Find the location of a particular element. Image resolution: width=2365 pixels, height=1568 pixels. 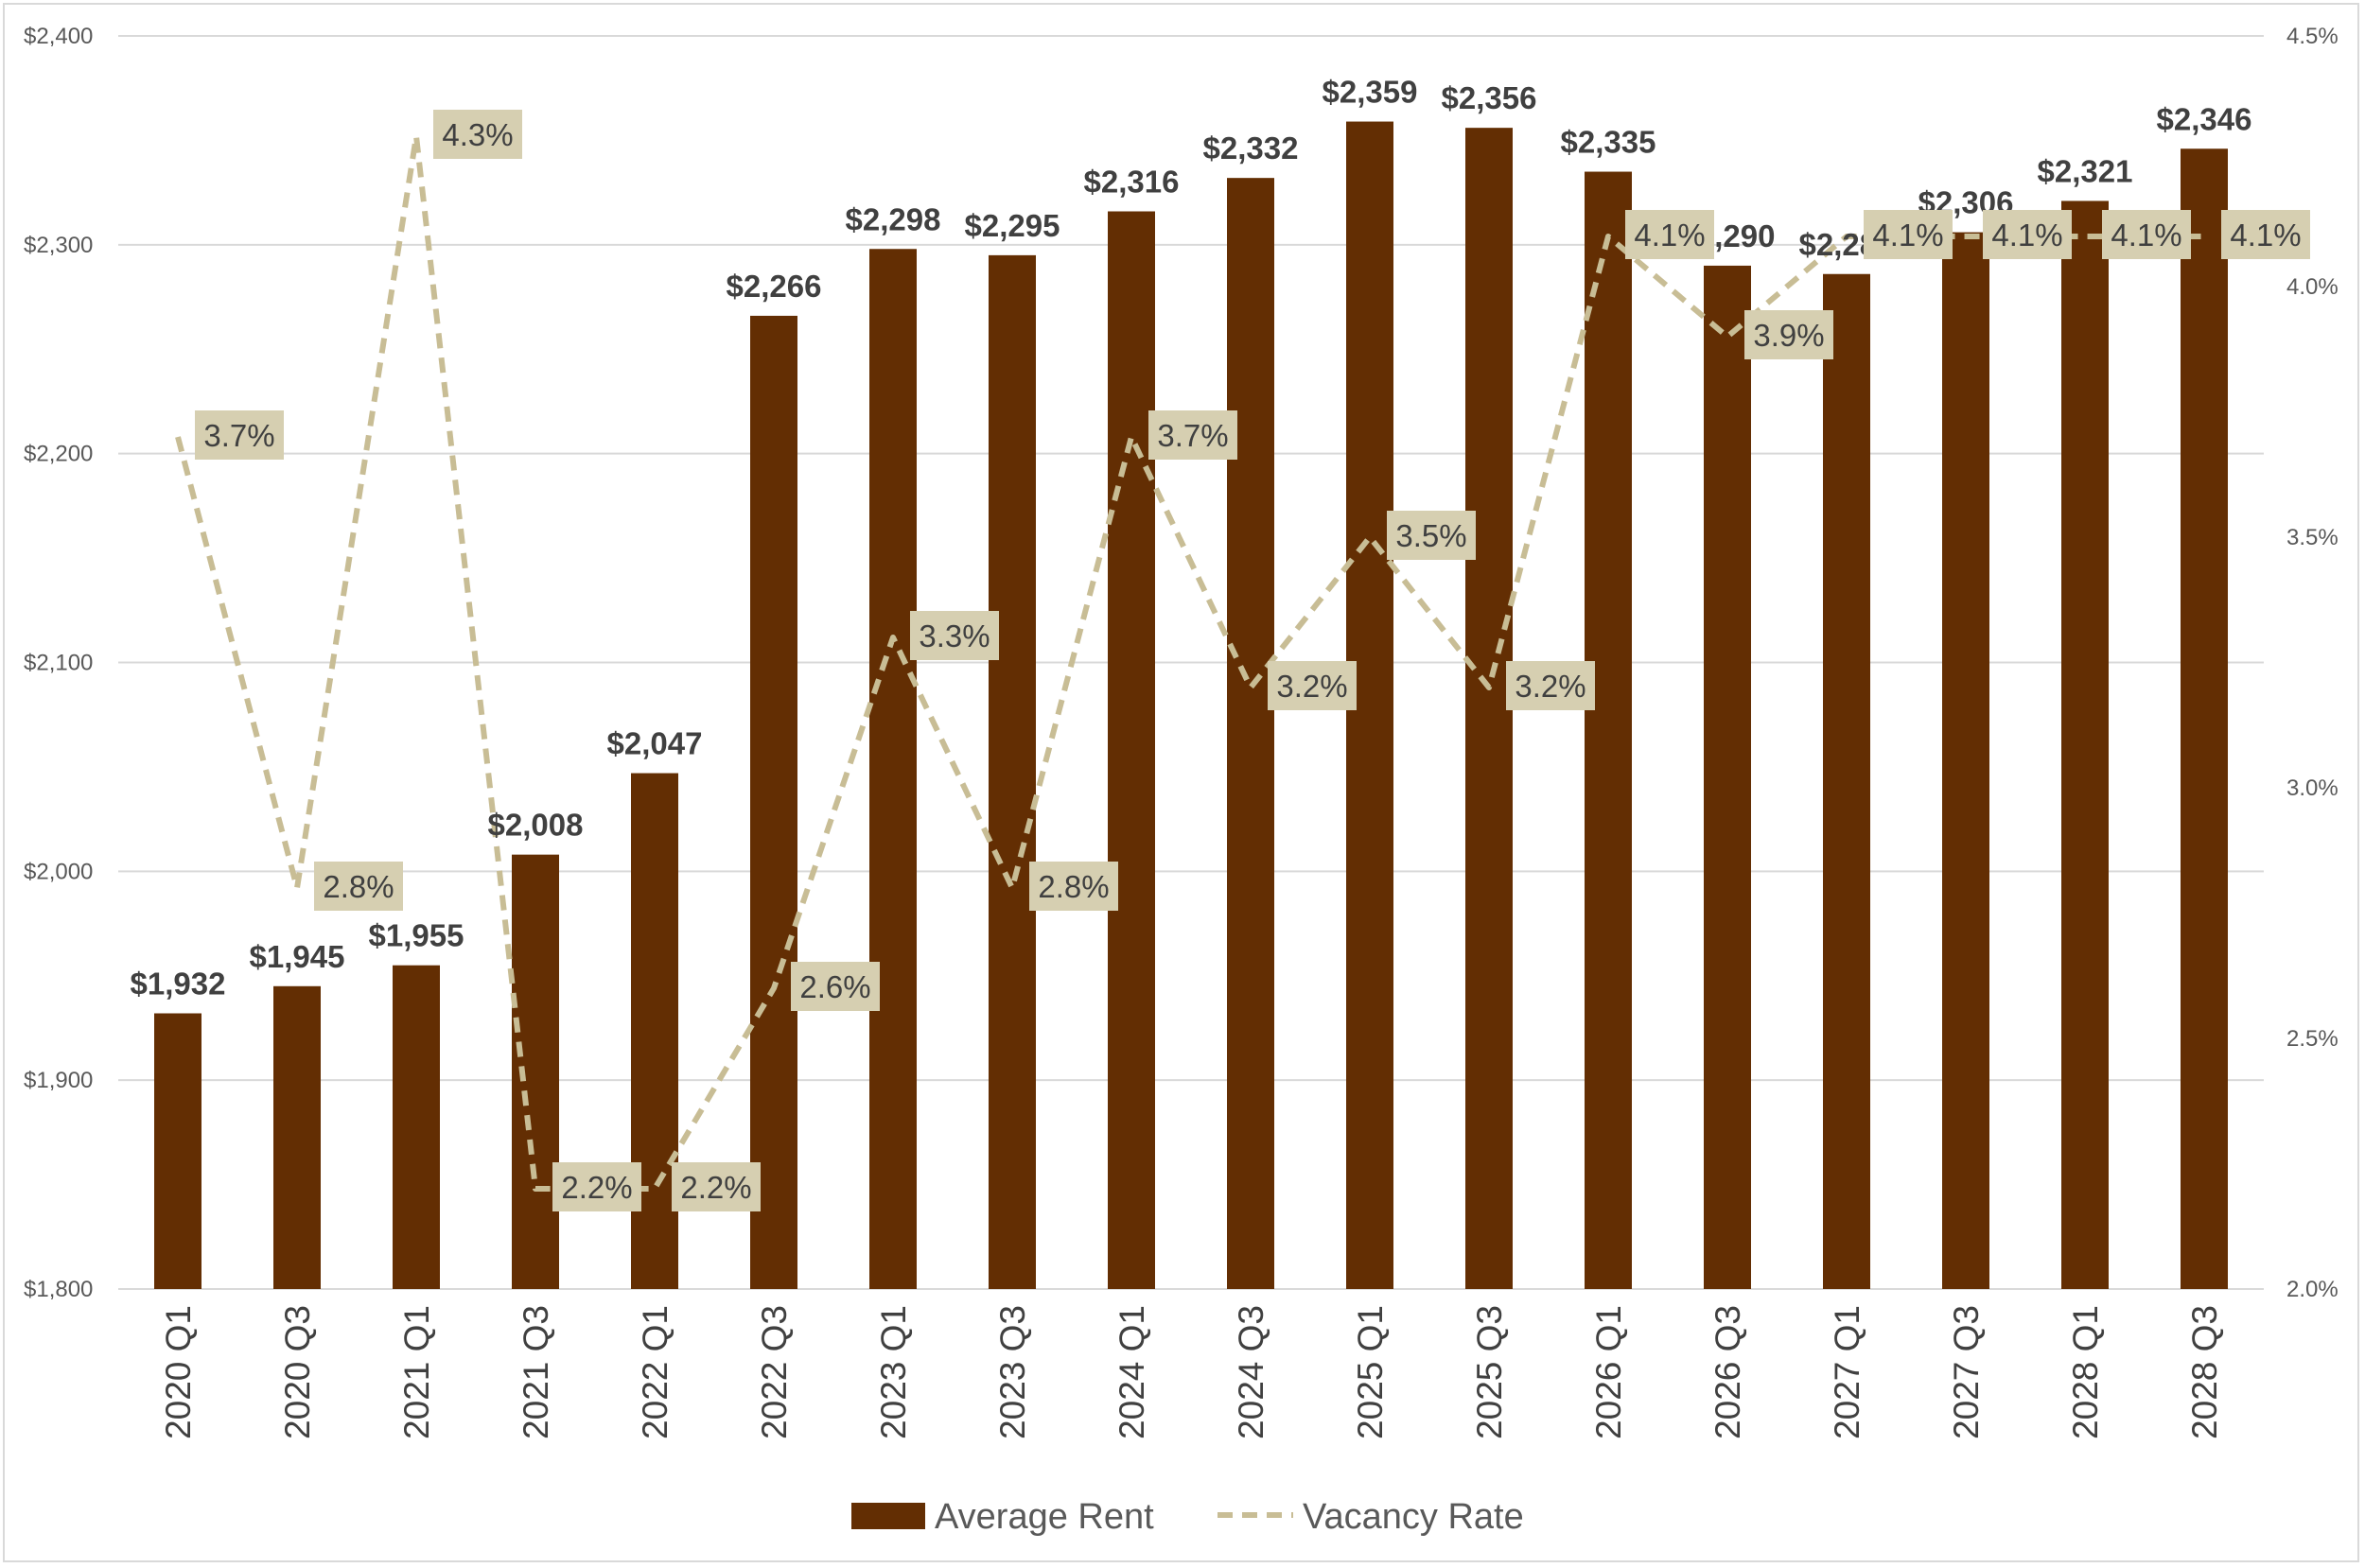

category-label: 2020 Q3 is located at coordinates (297, 1372).